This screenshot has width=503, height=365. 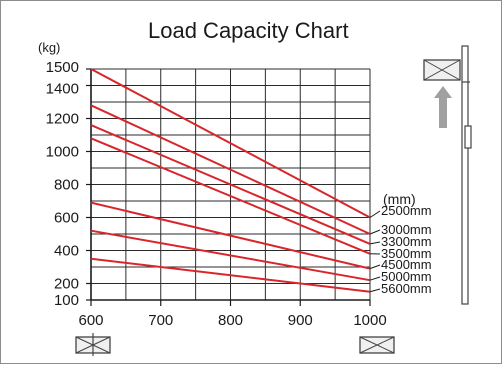 I want to click on series-line-4500mm, so click(x=230, y=235).